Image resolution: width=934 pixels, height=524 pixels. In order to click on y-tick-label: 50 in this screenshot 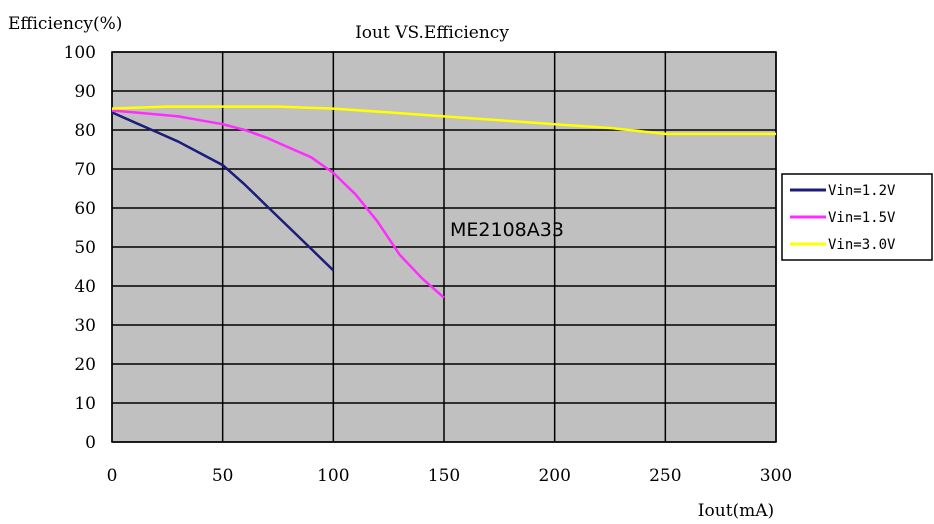, I will do `click(85, 248)`.